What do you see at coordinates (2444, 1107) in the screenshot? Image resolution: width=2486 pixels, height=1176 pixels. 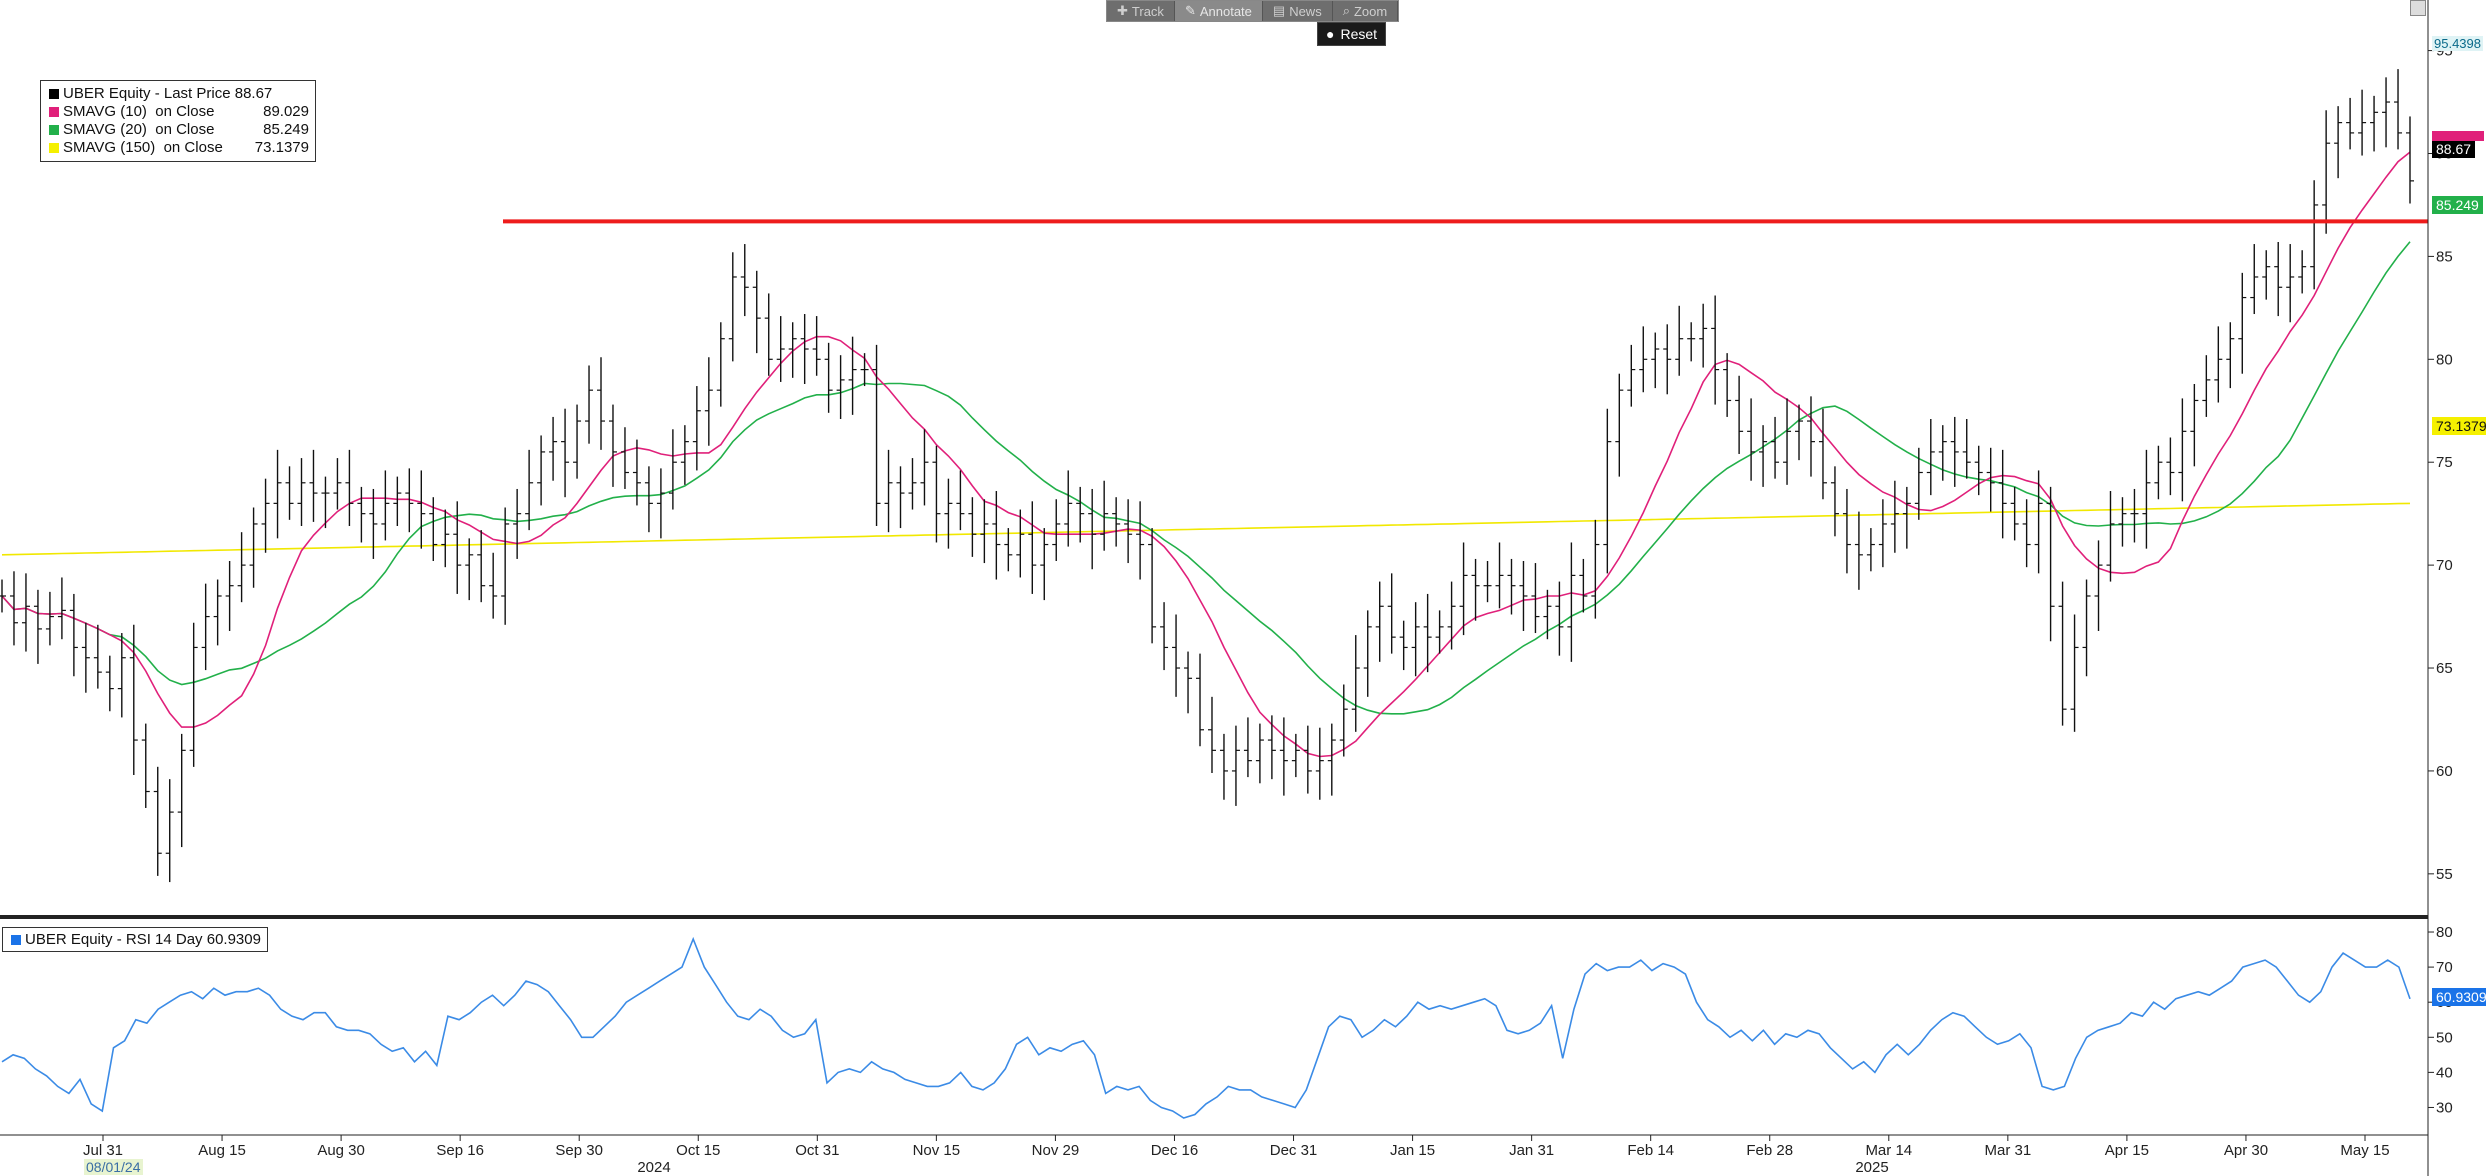 I see `rsi-tick-label: 30` at bounding box center [2444, 1107].